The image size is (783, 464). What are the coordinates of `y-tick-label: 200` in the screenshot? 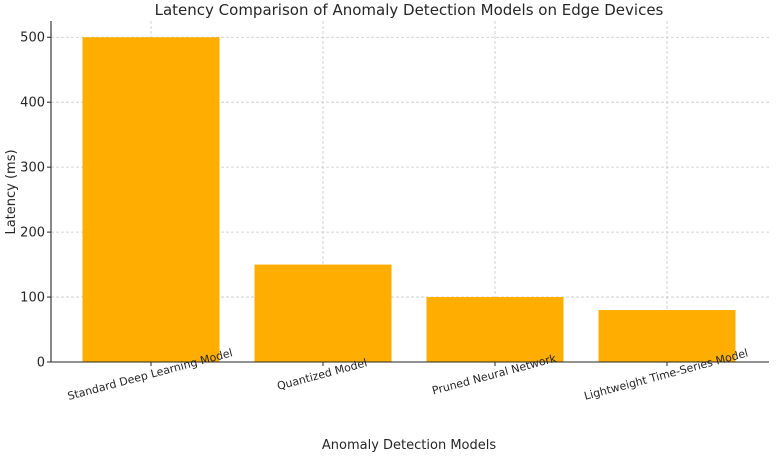 It's located at (32, 233).